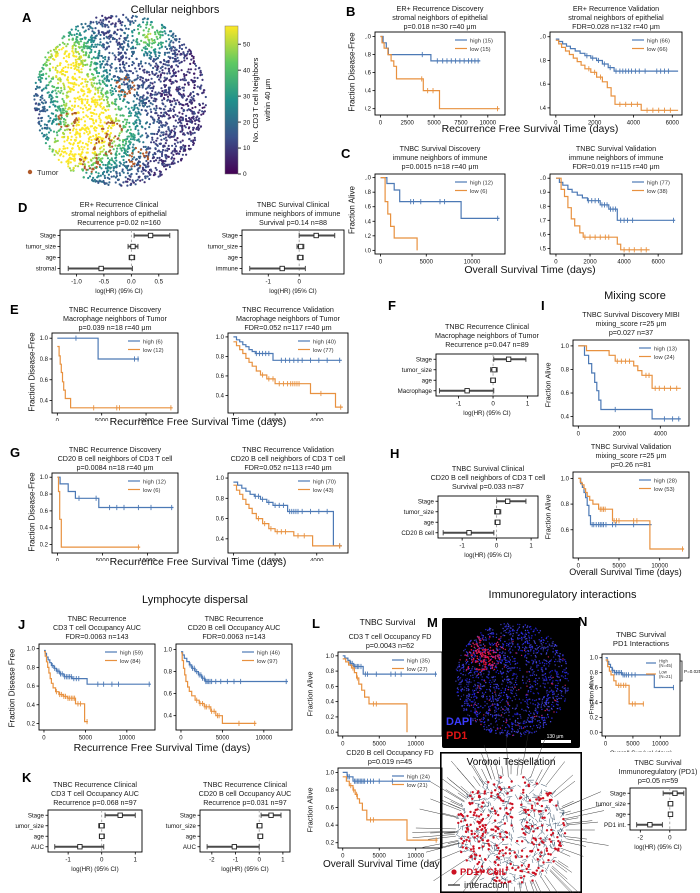  Describe the element at coordinates (530, 129) in the screenshot. I see `b-xlabel: Recurrence Free Survival Time (days)` at that location.